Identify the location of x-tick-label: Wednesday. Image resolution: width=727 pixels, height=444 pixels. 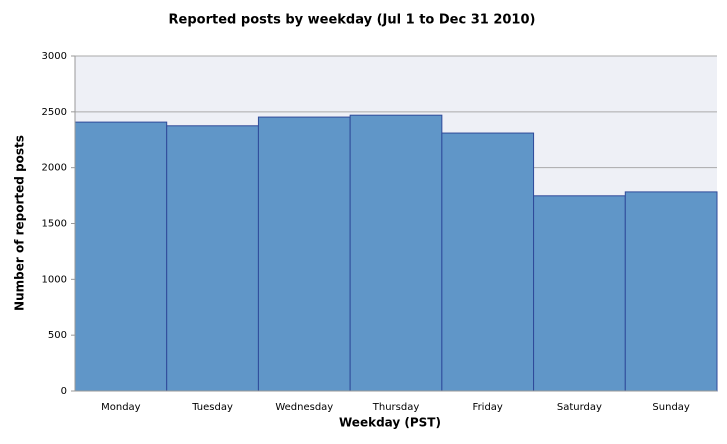
(304, 407).